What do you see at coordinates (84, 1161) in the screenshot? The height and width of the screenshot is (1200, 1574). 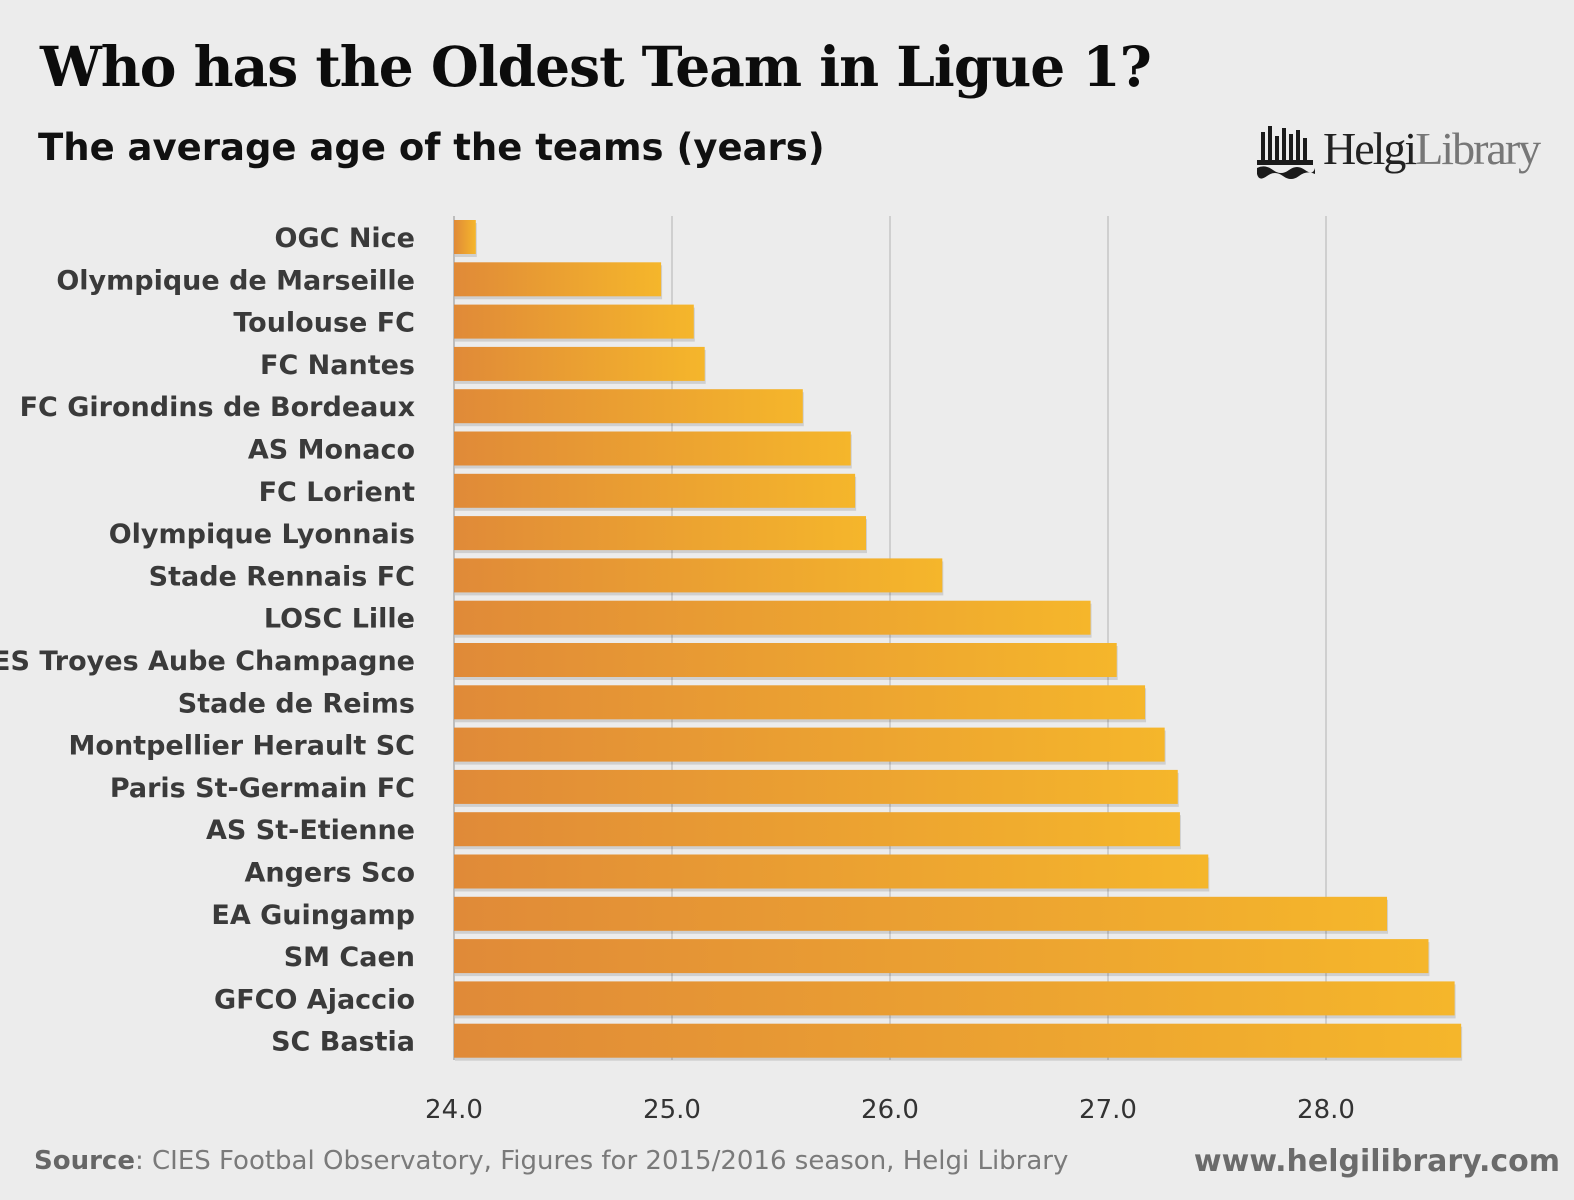 I see `source-label: Source` at bounding box center [84, 1161].